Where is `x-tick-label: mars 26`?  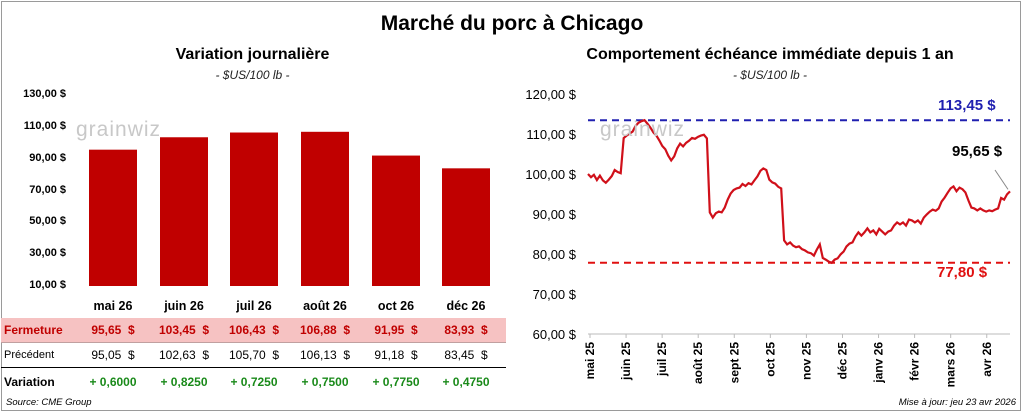 x-tick-label: mars 26 is located at coordinates (951, 365).